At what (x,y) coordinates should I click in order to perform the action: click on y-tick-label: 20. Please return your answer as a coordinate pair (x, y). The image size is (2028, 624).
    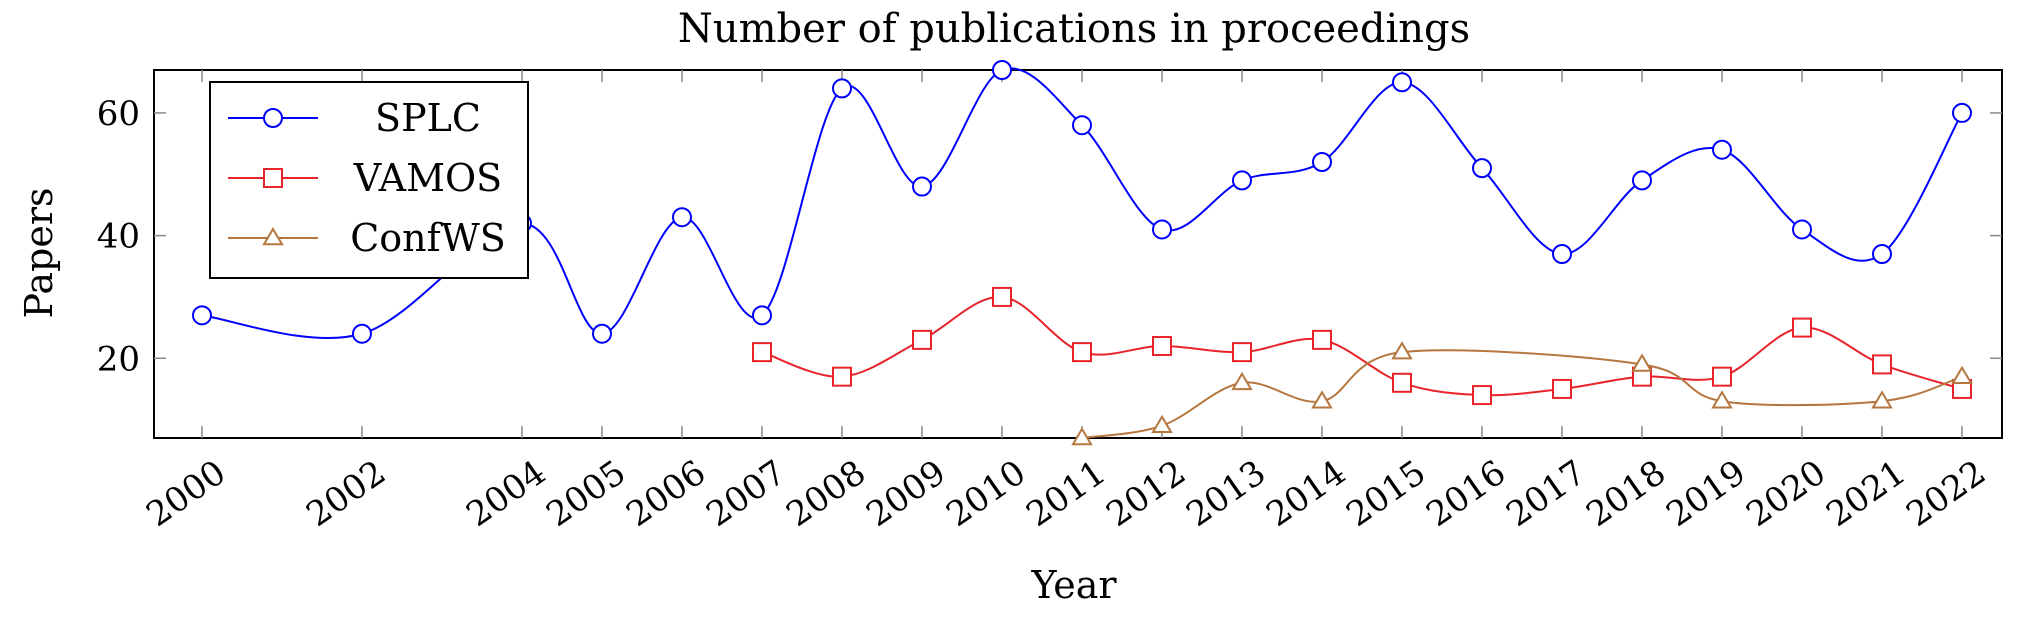
    Looking at the image, I should click on (118, 359).